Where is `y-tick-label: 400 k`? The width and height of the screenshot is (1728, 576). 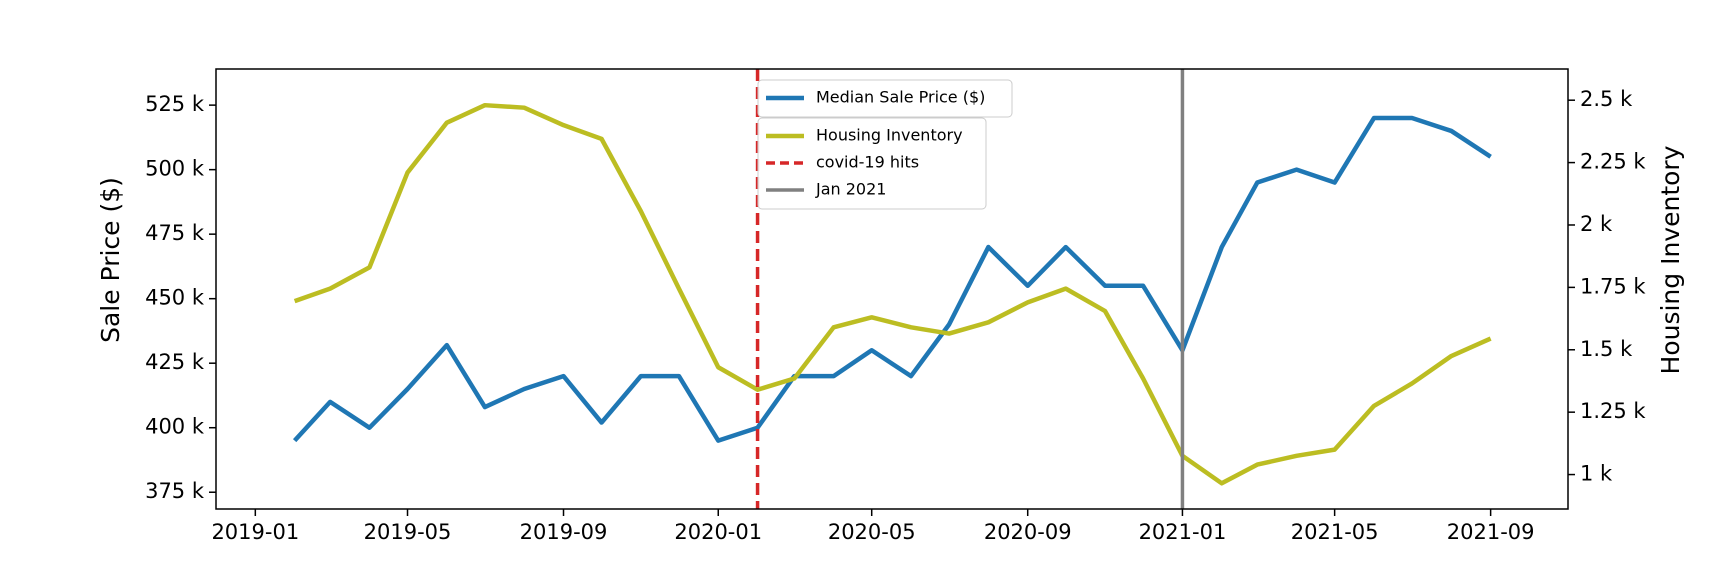
y-tick-label: 400 k is located at coordinates (175, 427).